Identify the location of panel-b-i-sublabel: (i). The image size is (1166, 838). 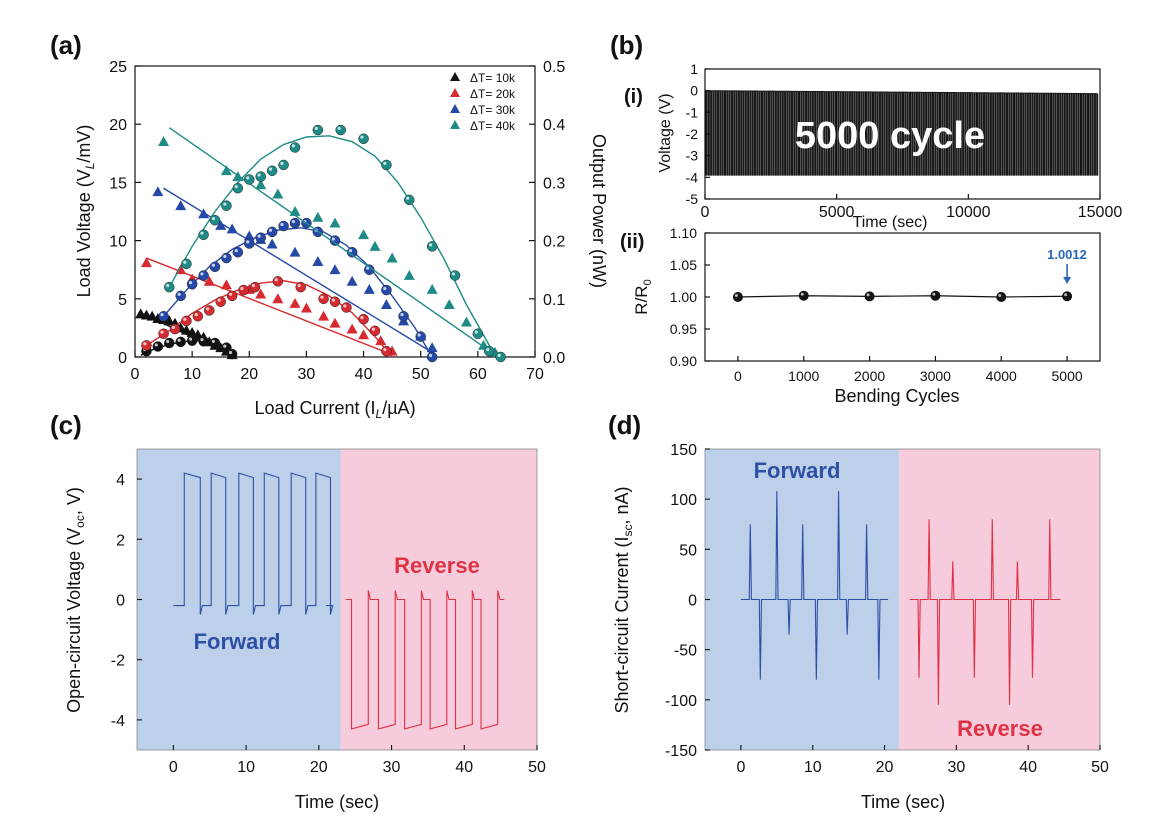
(633, 97).